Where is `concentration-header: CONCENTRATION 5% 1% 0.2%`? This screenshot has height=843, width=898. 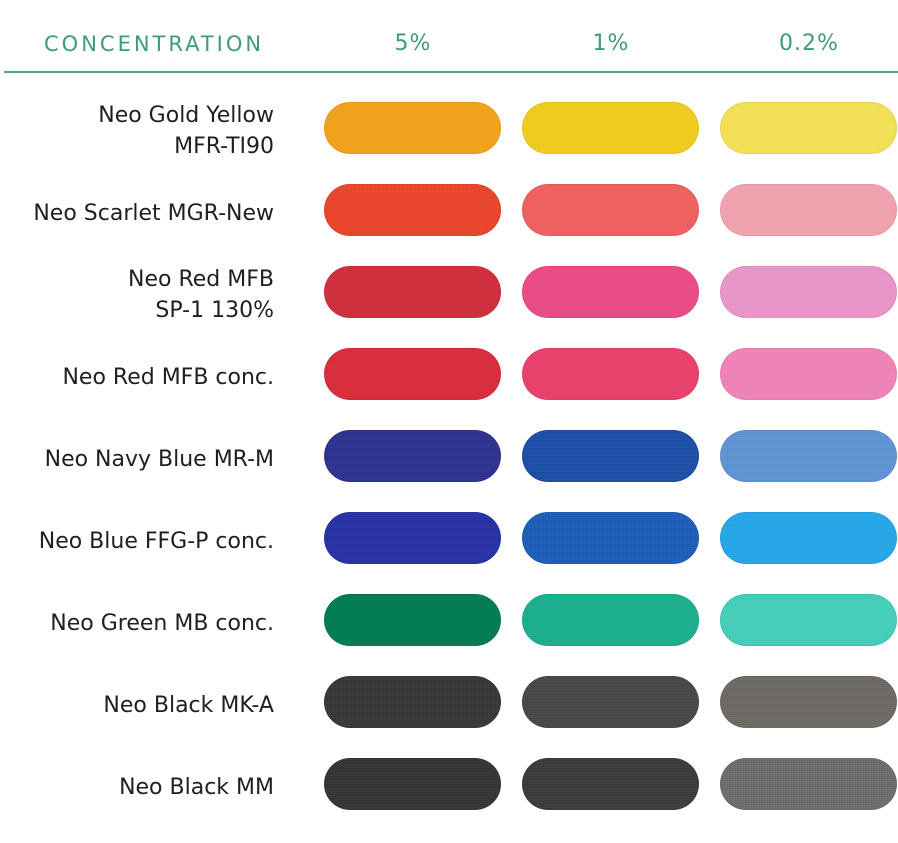
concentration-header: CONCENTRATION 5% 1% 0.2% is located at coordinates (449, 37).